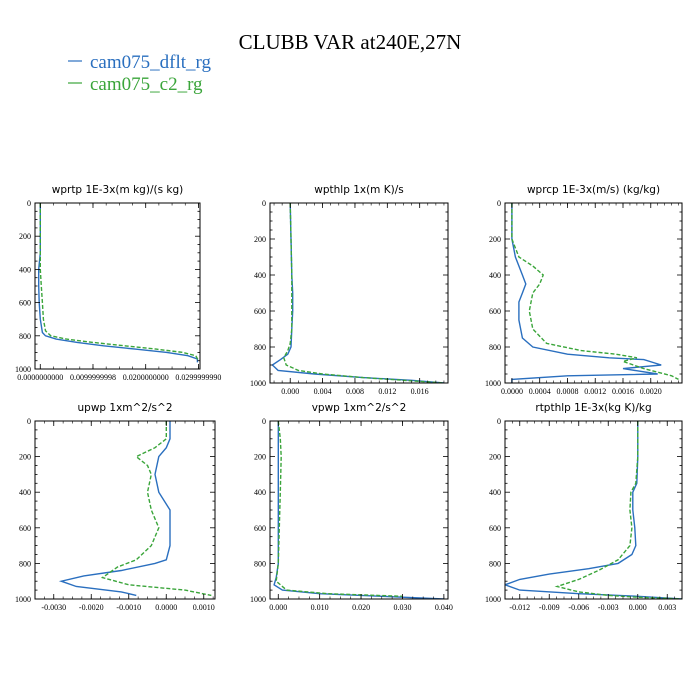  Describe the element at coordinates (91, 607) in the screenshot. I see `x-tick-label: -0.0020` at that location.